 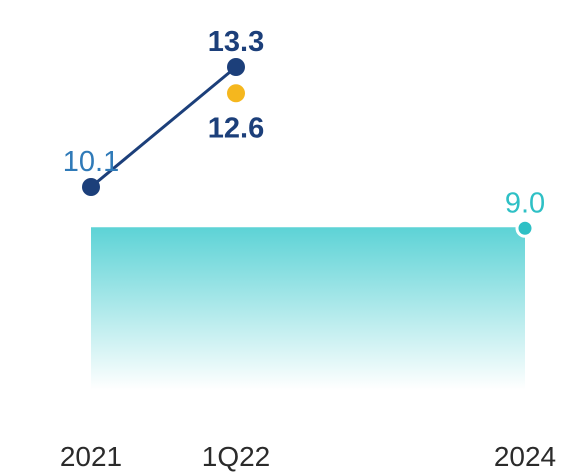 What do you see at coordinates (525, 203) in the screenshot?
I see `data-label-2-2: 9.0` at bounding box center [525, 203].